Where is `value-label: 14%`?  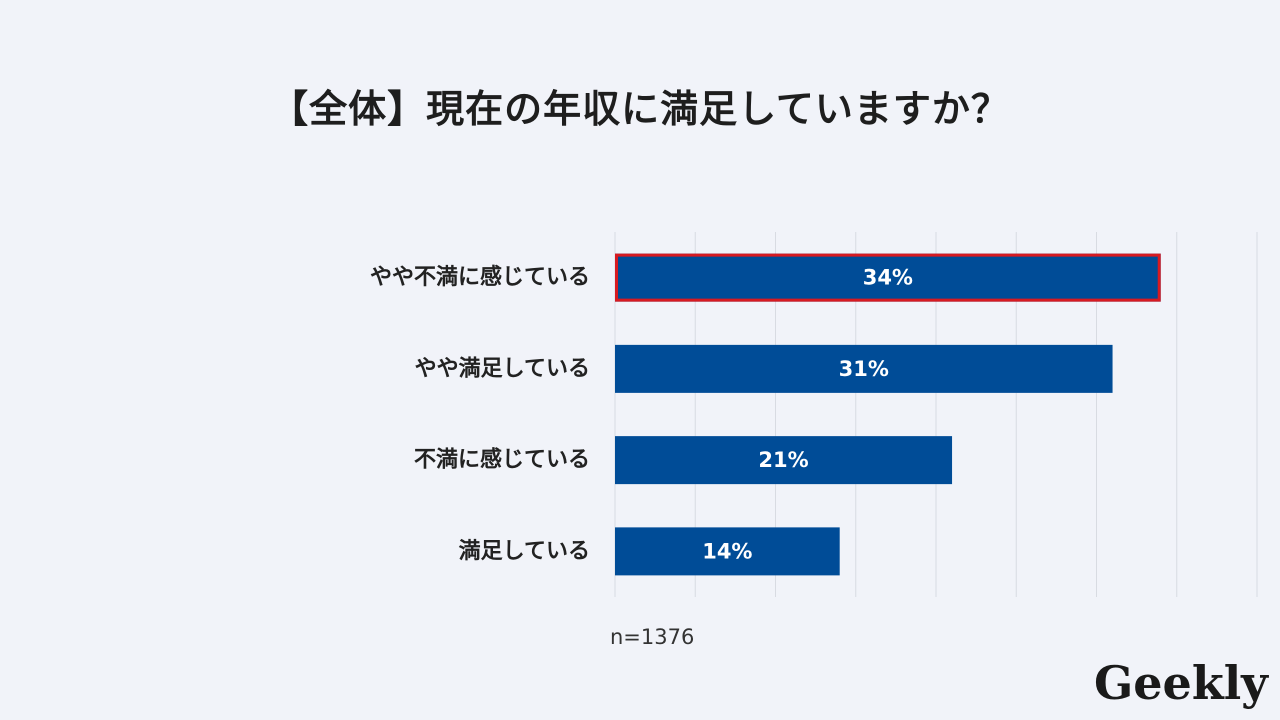 value-label: 14% is located at coordinates (727, 551).